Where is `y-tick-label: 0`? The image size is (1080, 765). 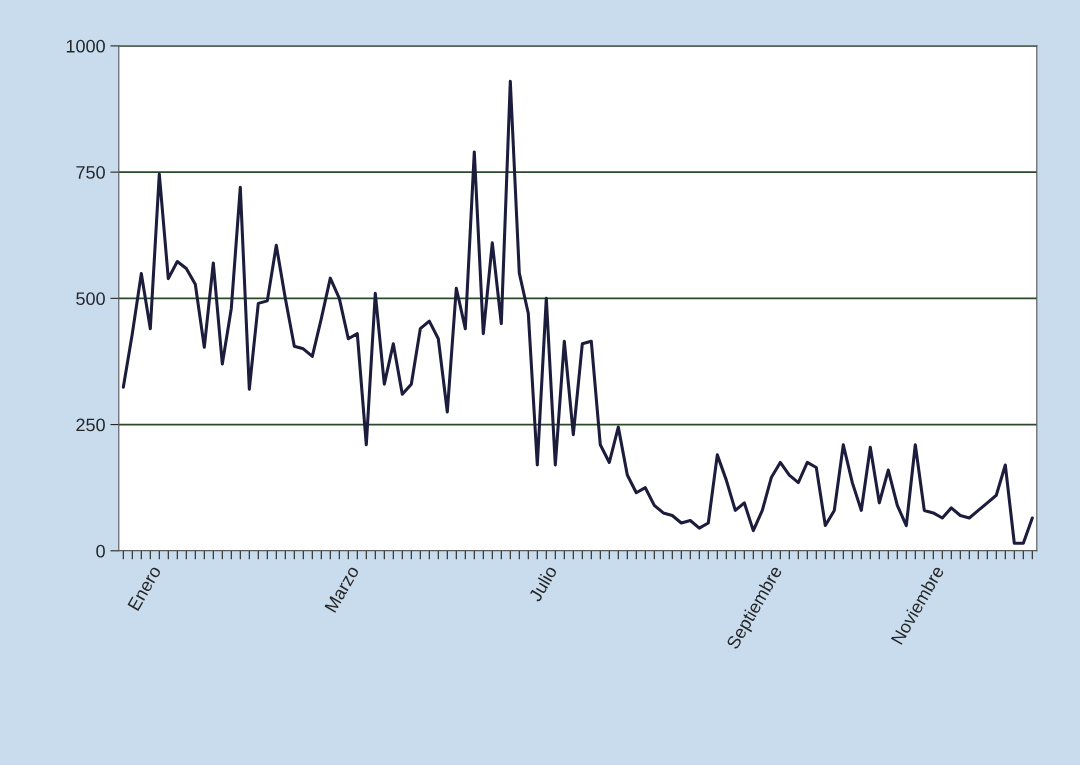 y-tick-label: 0 is located at coordinates (100, 551).